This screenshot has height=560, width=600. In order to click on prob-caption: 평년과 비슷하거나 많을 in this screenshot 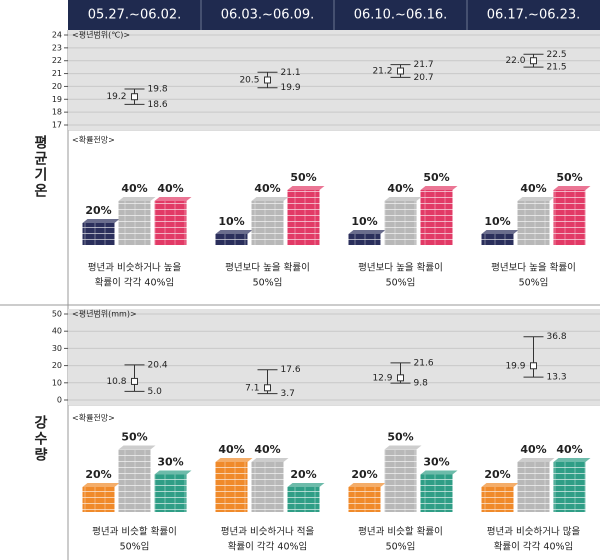, I will do `click(534, 532)`.